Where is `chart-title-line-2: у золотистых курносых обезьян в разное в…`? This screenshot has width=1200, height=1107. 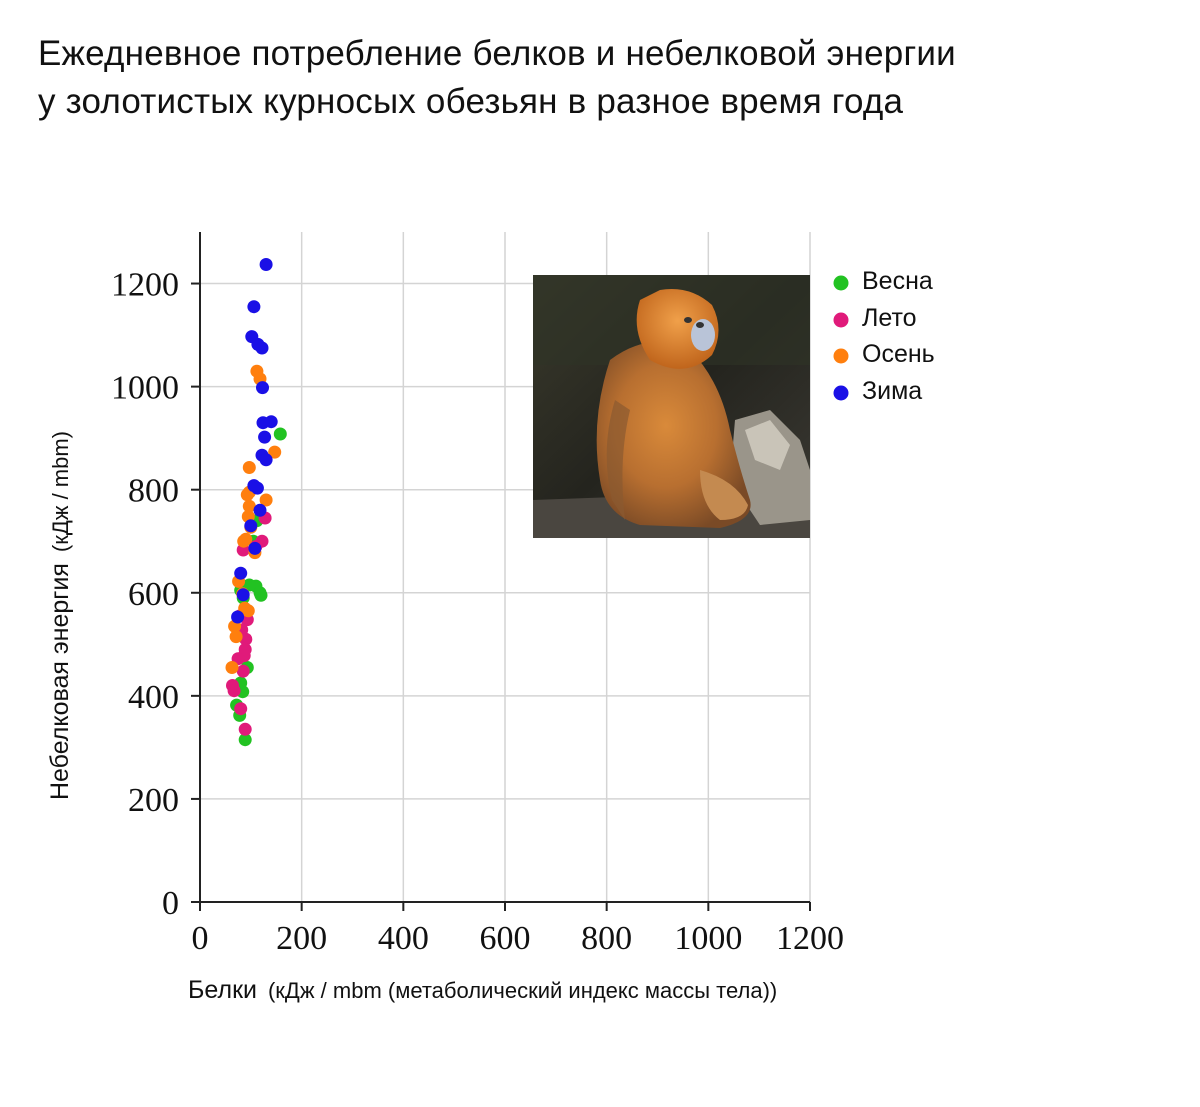
chart-title-line-2: у золотистых курносых обезьян в разное в… is located at coordinates (471, 101).